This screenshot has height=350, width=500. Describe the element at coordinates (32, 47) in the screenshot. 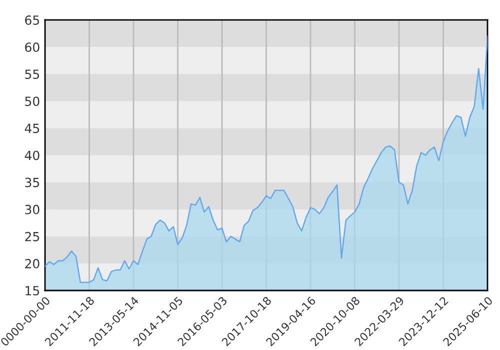

I see `y-tick-label: 60` at that location.